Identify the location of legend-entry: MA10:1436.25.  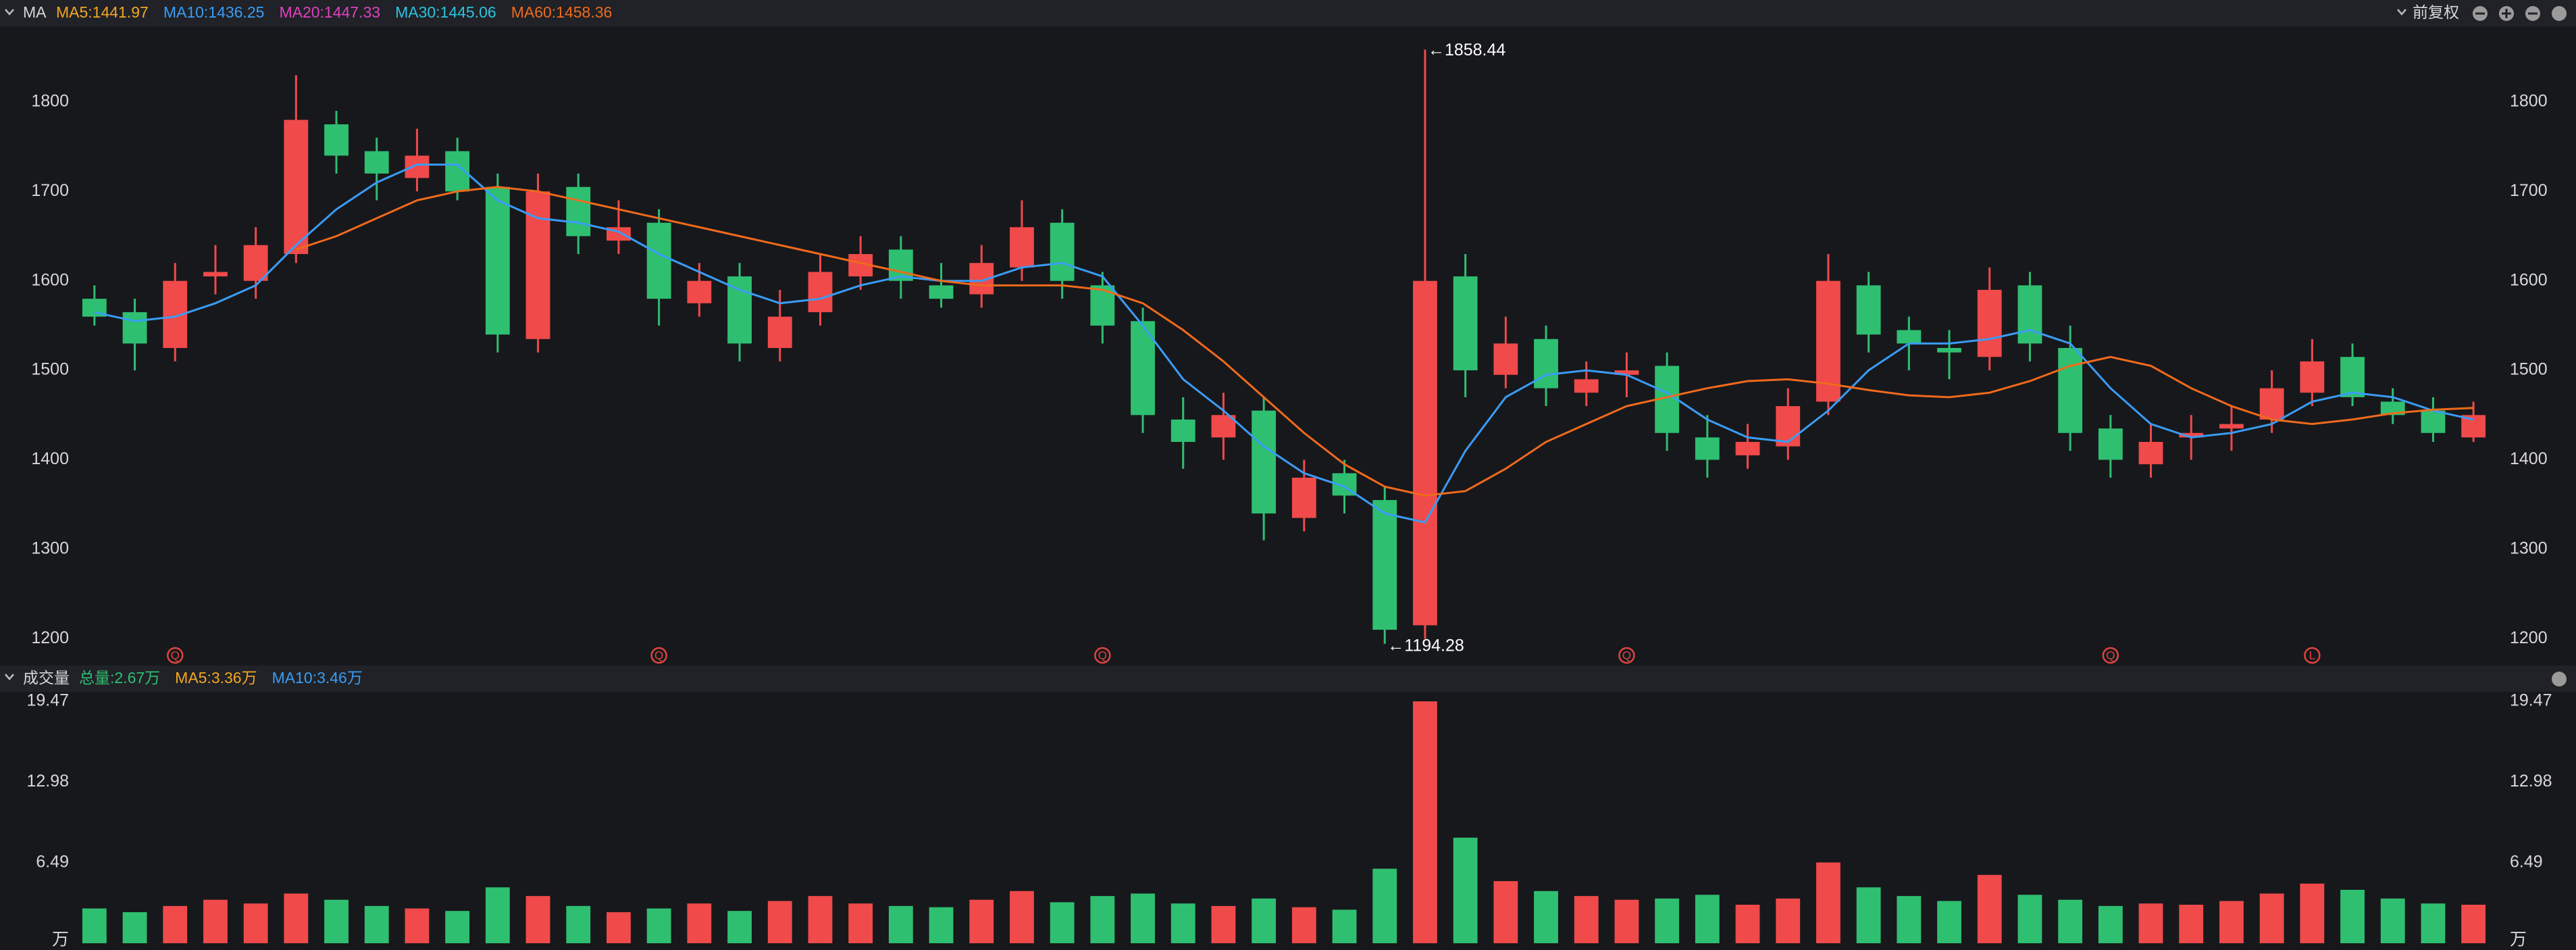
(214, 12).